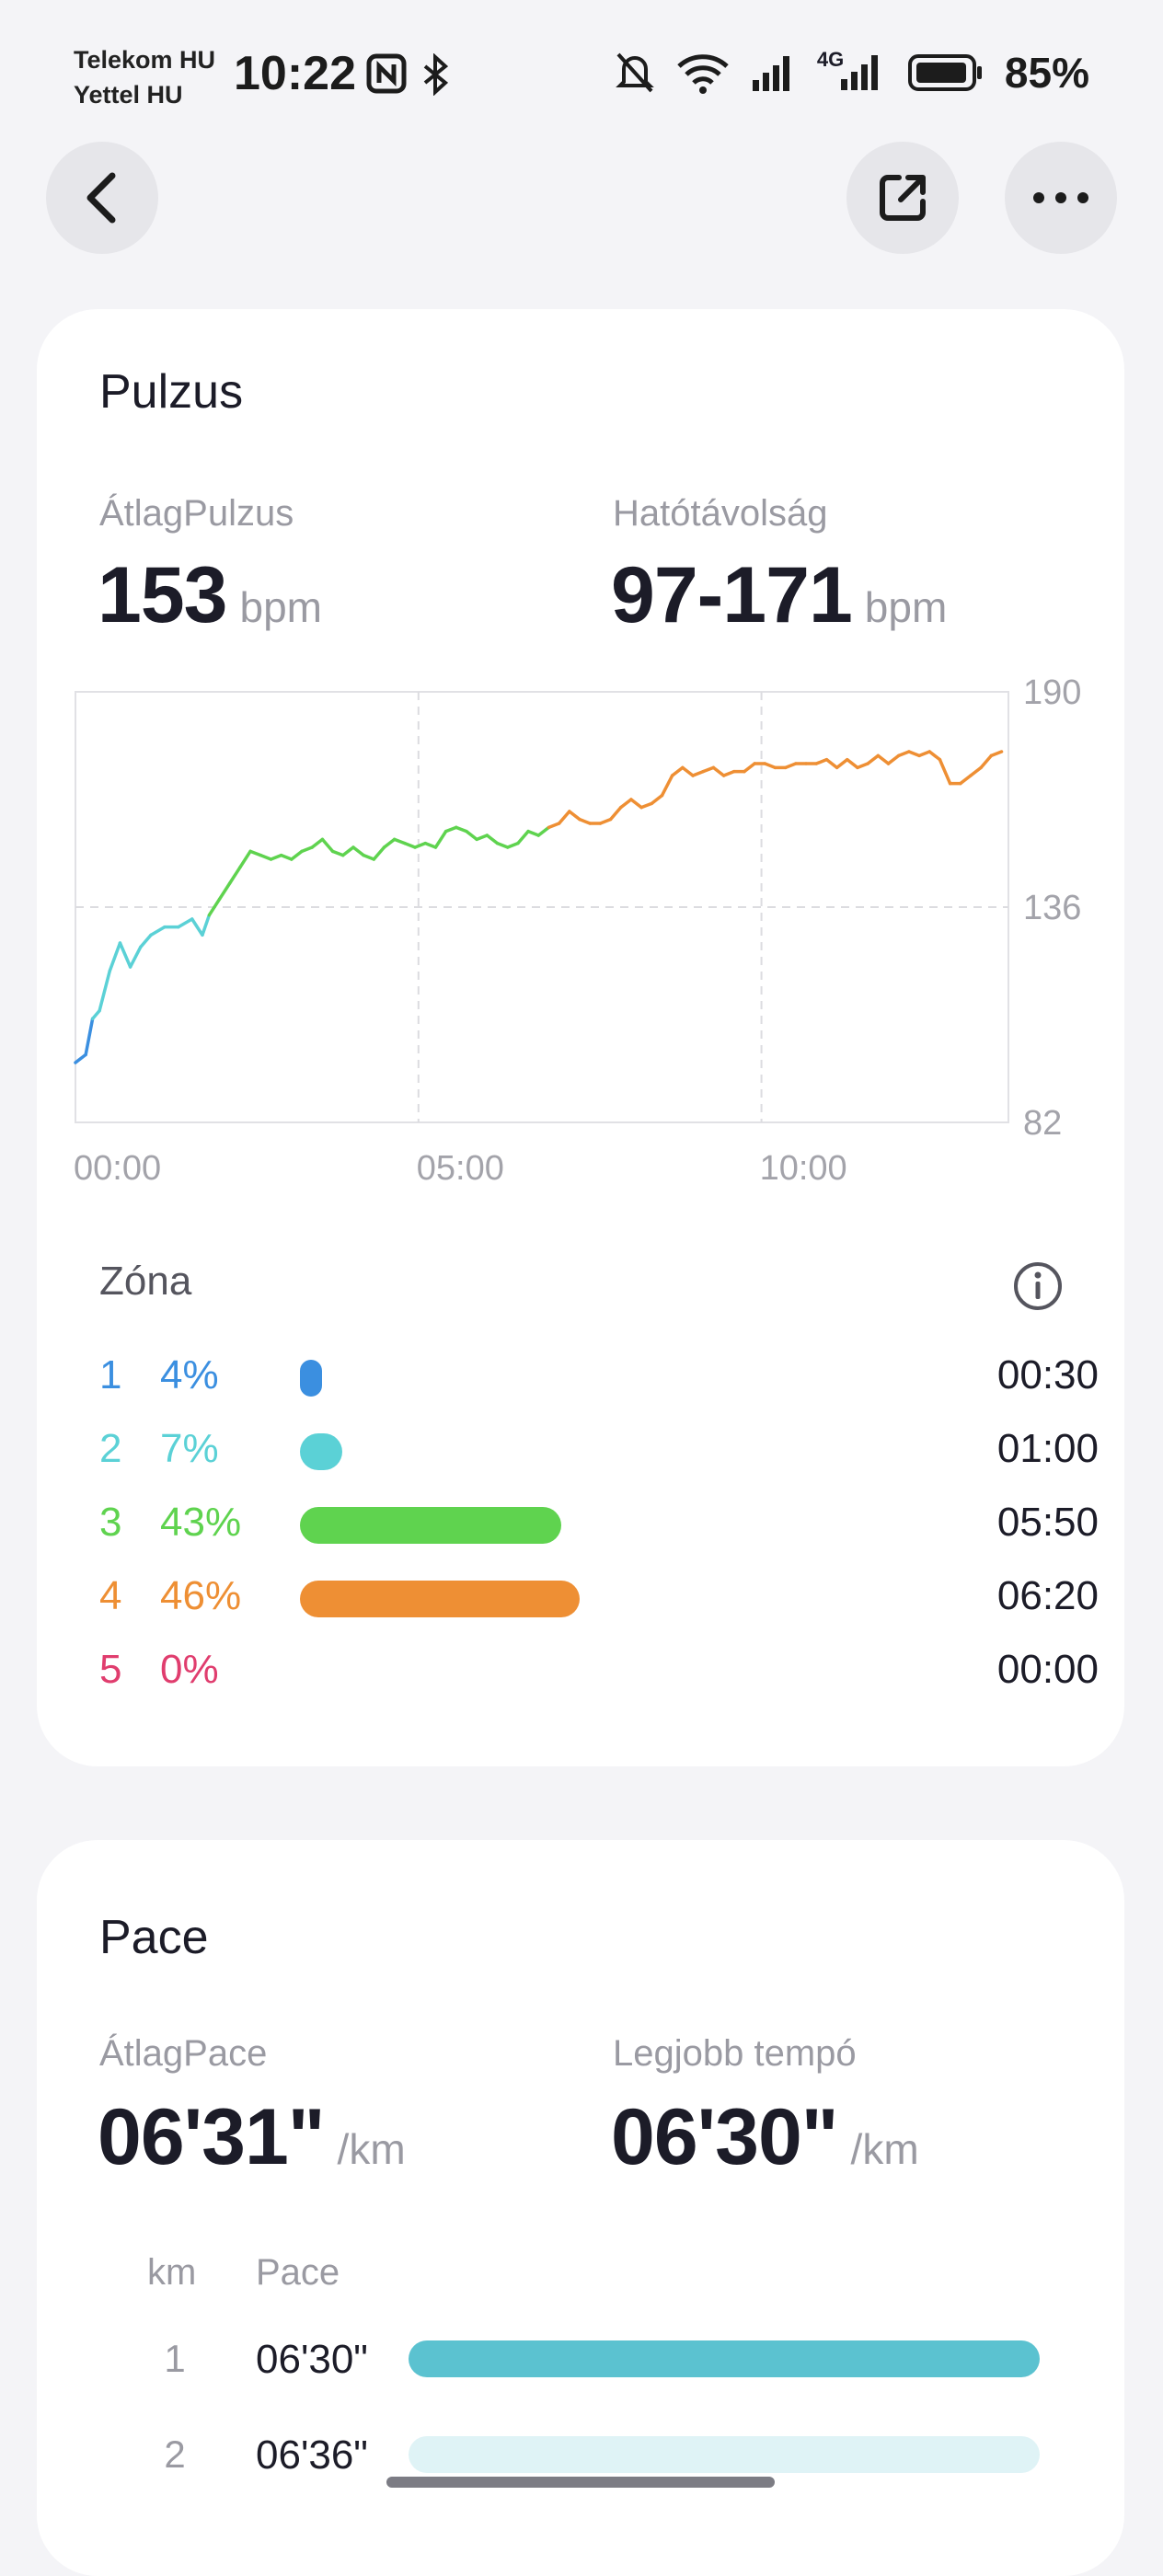 The width and height of the screenshot is (1163, 2576). I want to click on zone-row-2: 2 7% 01:00, so click(599, 1448).